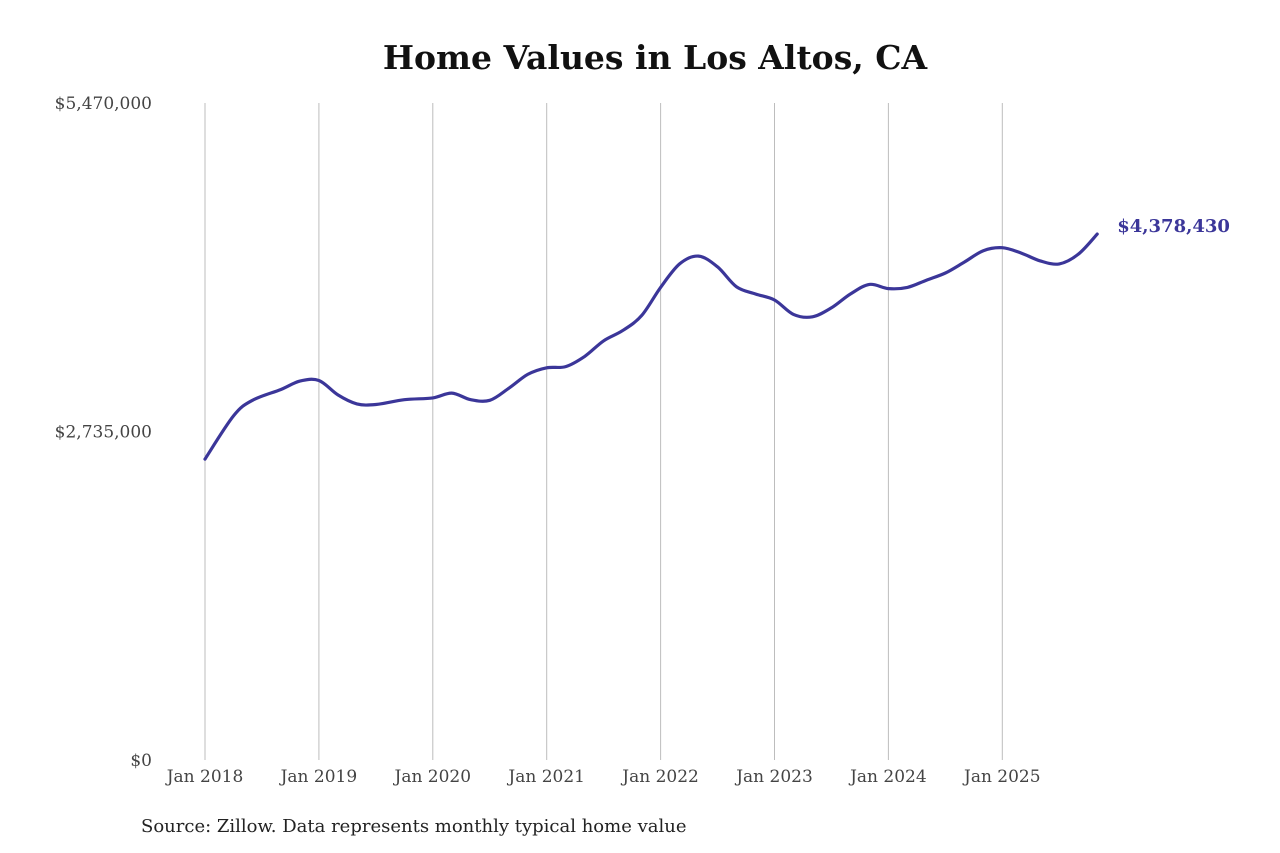 The image size is (1280, 853). What do you see at coordinates (432, 777) in the screenshot?
I see `x-tick-label: Jan 2020` at bounding box center [432, 777].